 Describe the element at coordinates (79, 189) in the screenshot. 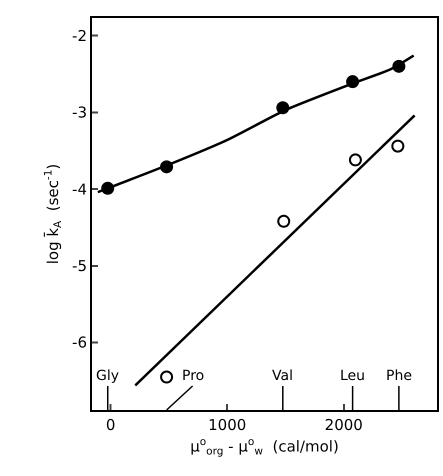

I see `y-tick-label: -4` at that location.